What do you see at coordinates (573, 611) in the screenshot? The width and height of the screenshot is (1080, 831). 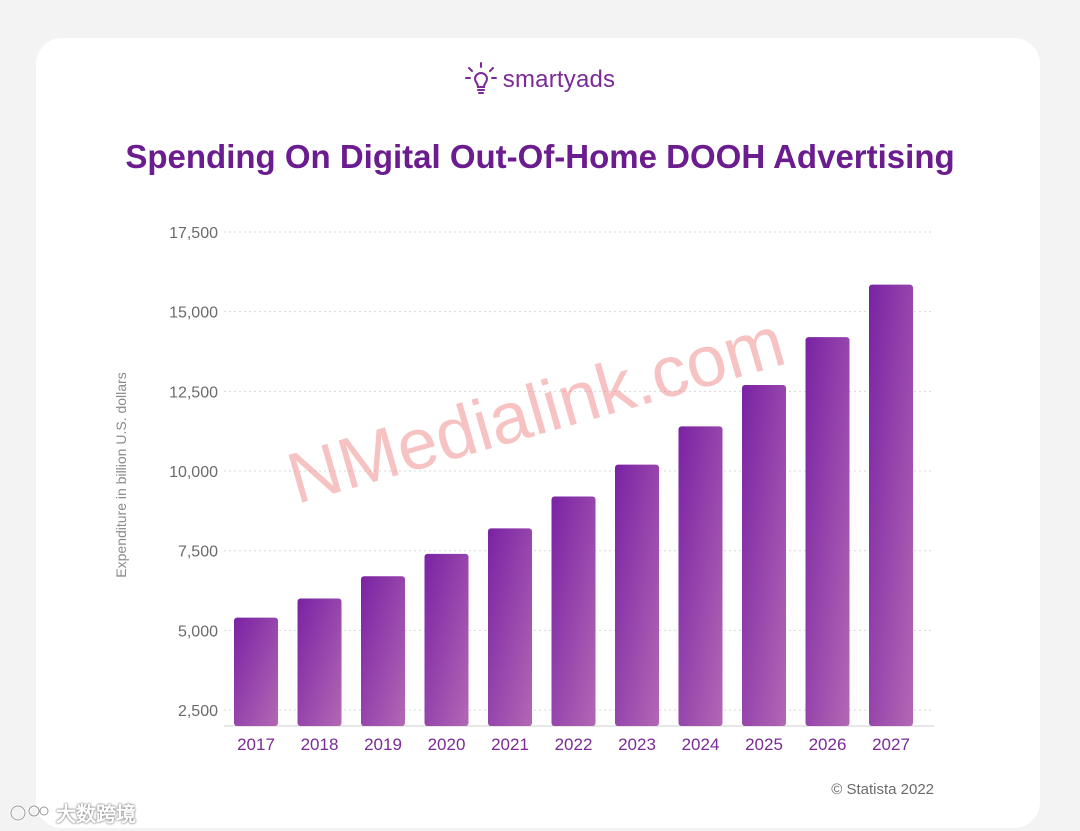 I see `bar-2022` at bounding box center [573, 611].